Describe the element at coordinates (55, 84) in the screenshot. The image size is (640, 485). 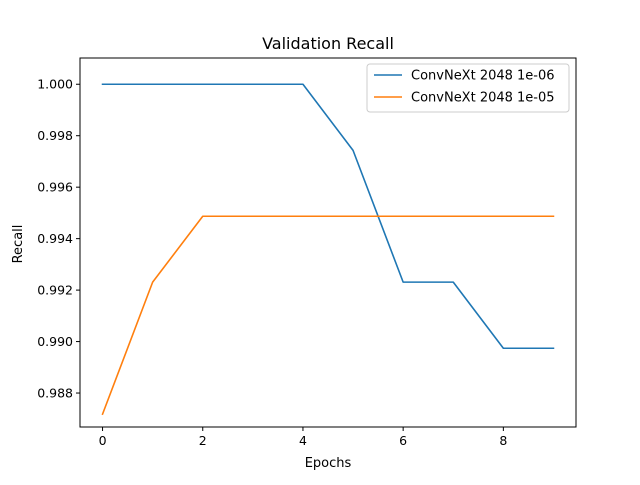
I see `y-tick-label: 1.000` at that location.